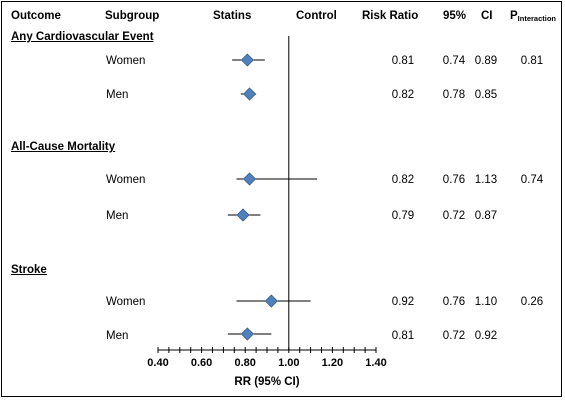 The height and width of the screenshot is (400, 565). Describe the element at coordinates (532, 180) in the screenshot. I see `row-p-1: 0.74` at that location.